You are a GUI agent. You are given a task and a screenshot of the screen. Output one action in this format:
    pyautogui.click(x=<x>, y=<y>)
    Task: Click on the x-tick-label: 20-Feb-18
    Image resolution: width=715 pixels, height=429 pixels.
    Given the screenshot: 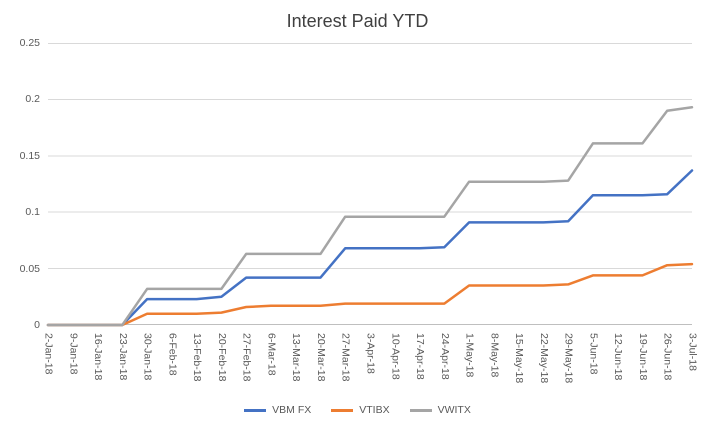 What is the action you would take?
    pyautogui.click(x=221, y=357)
    